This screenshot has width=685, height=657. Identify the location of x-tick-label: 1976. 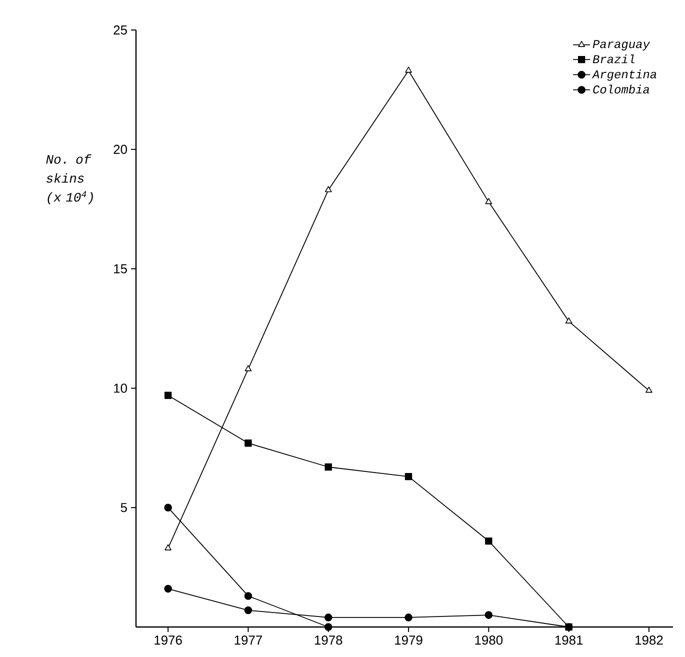
(168, 640).